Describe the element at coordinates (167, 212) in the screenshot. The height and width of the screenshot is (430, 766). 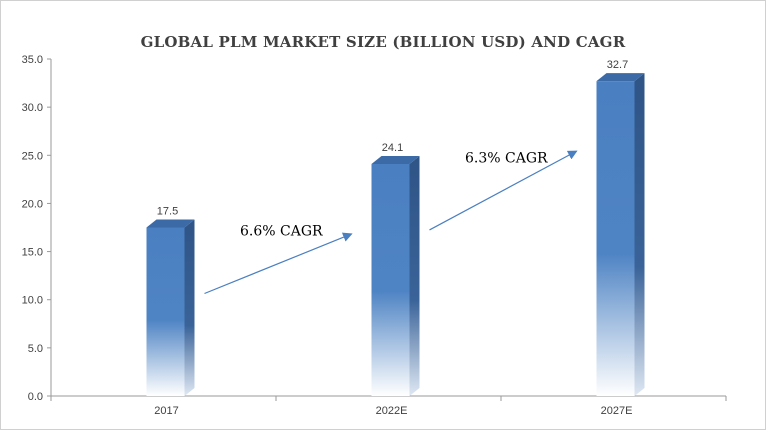
I see `data-label: 17.5` at that location.